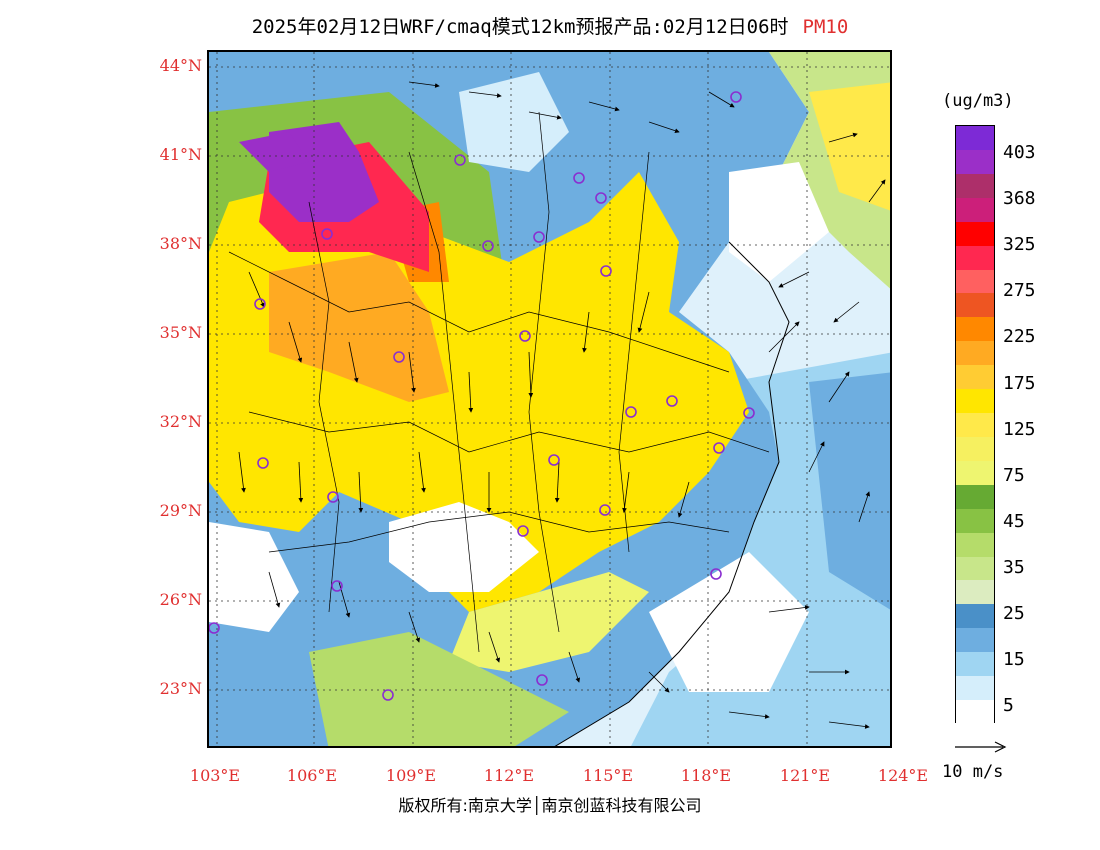 Image resolution: width=1100 pixels, height=850 pixels. What do you see at coordinates (180, 599) in the screenshot?
I see `lat-label-26: 26°N` at bounding box center [180, 599].